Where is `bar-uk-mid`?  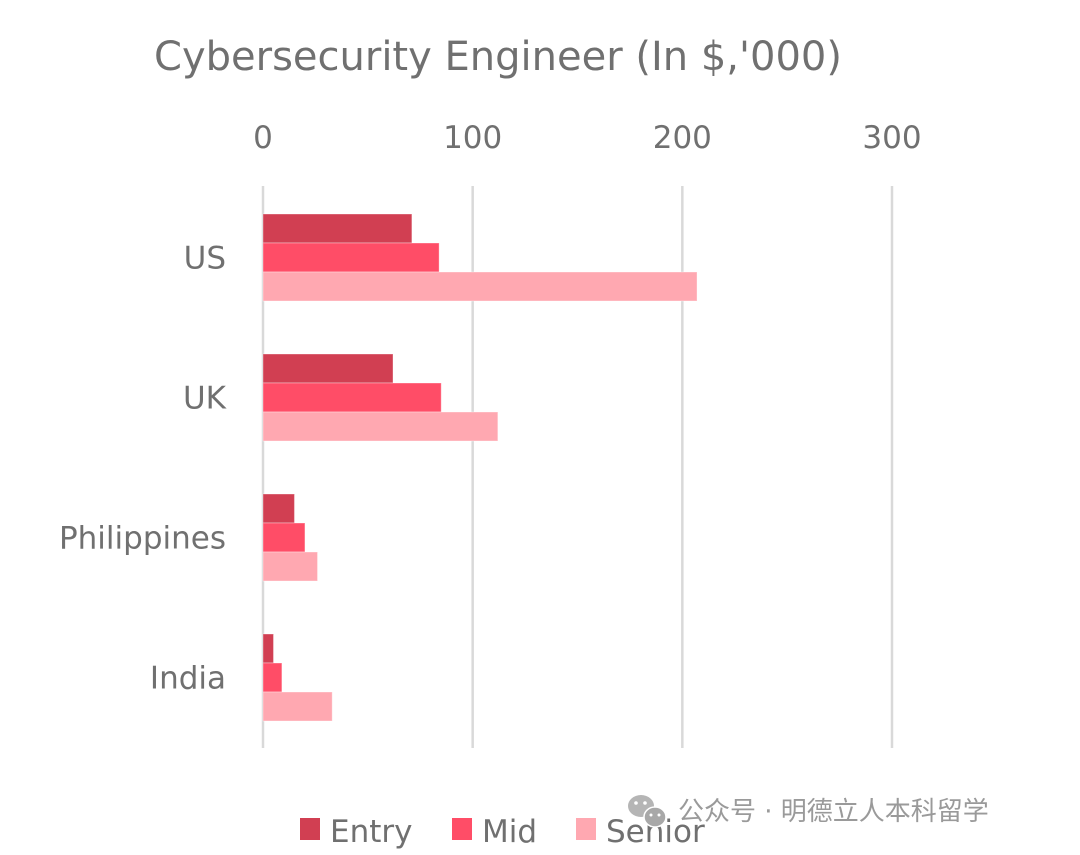 bar-uk-mid is located at coordinates (352, 397).